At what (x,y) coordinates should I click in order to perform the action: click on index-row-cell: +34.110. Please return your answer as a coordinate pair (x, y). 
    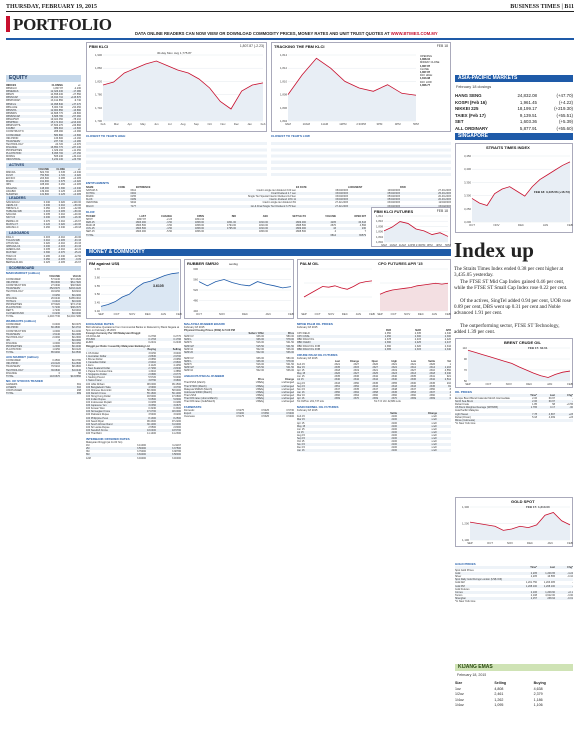
    Looking at the image, I should click on (76, 157).